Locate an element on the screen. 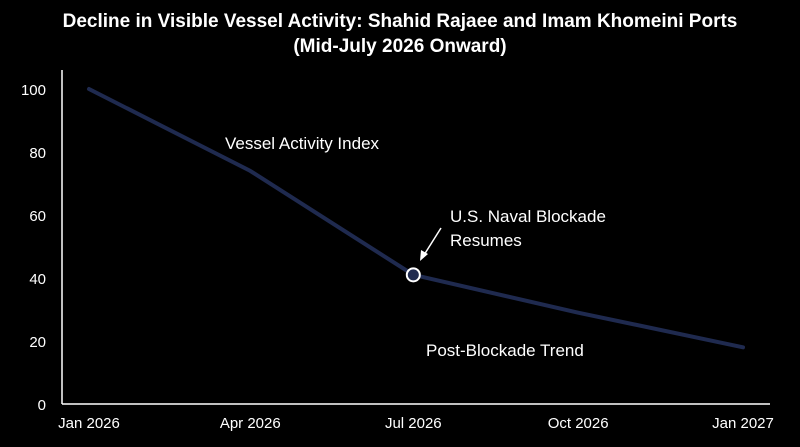 The height and width of the screenshot is (447, 800). event-arrow-shaft is located at coordinates (432, 241).